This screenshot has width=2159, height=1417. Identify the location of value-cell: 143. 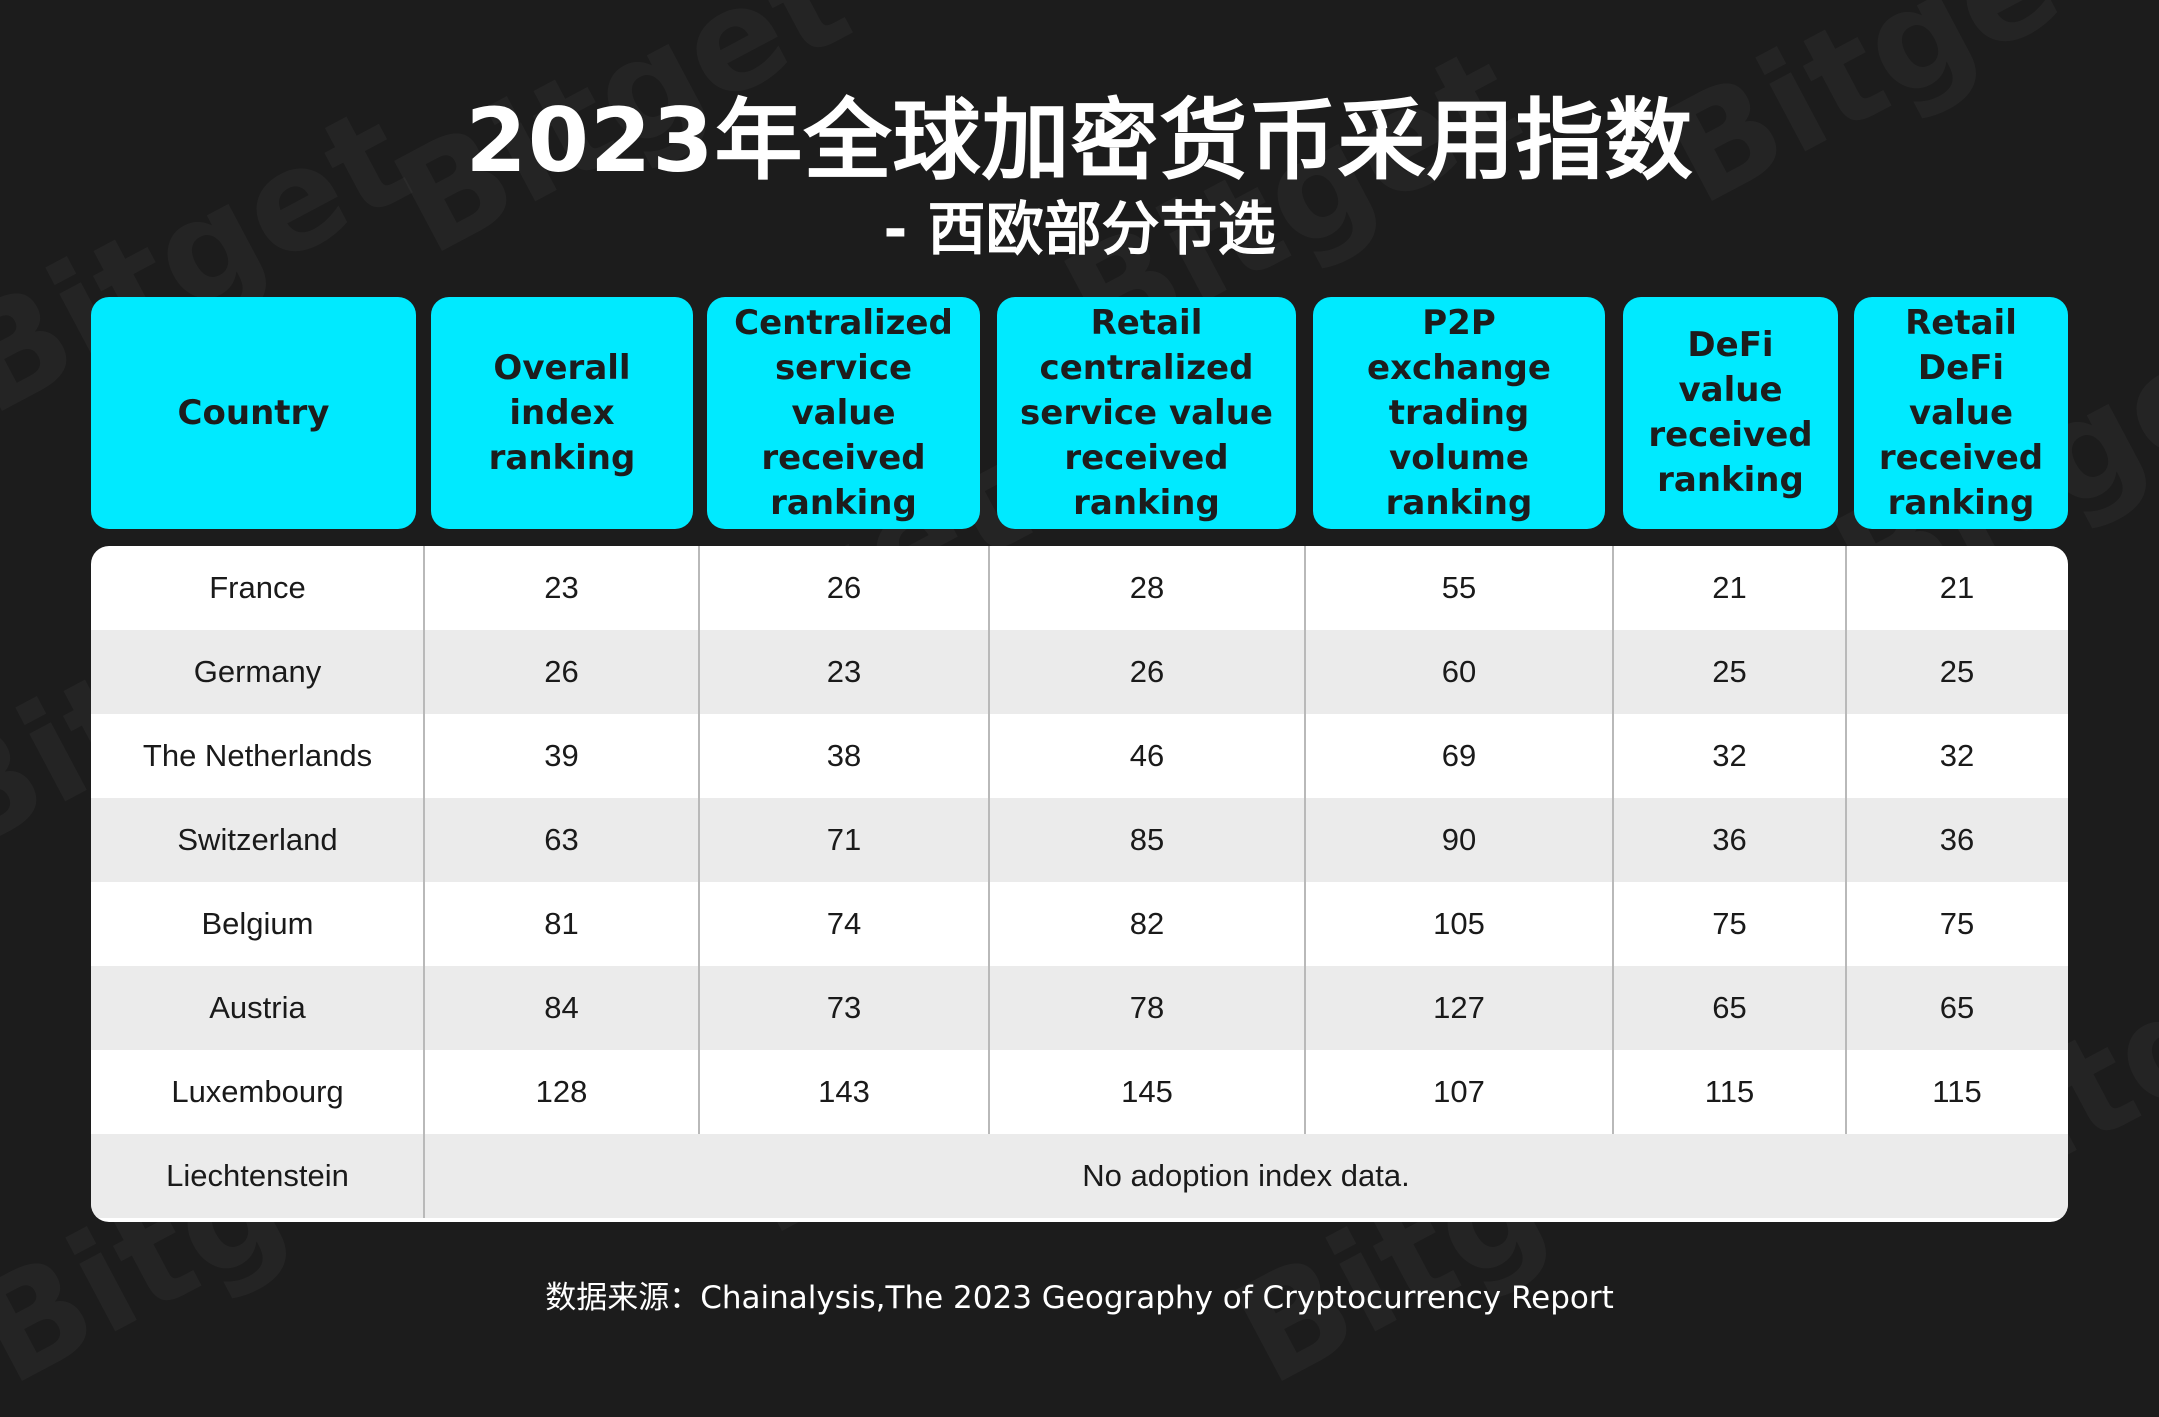
(844, 1091).